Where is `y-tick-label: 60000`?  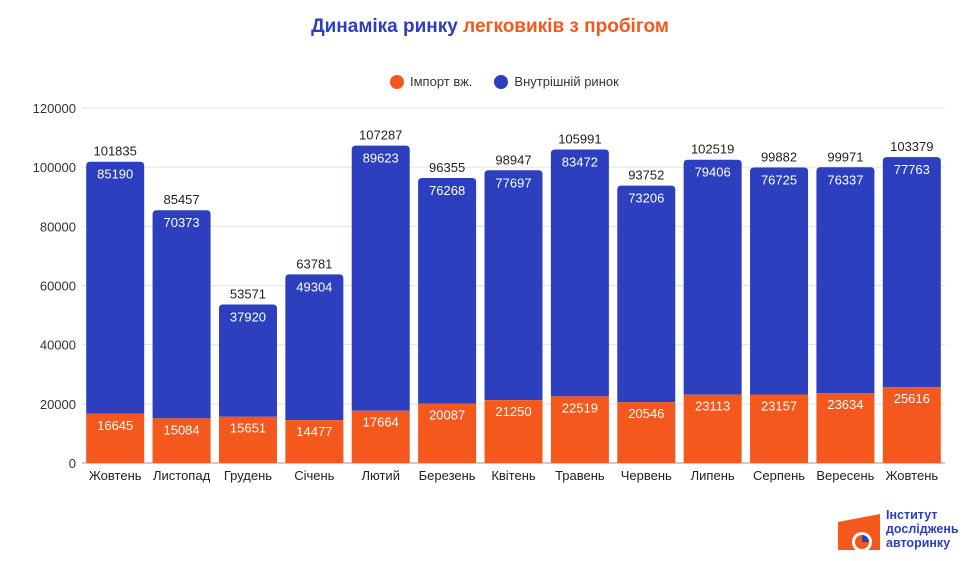 y-tick-label: 60000 is located at coordinates (58, 286).